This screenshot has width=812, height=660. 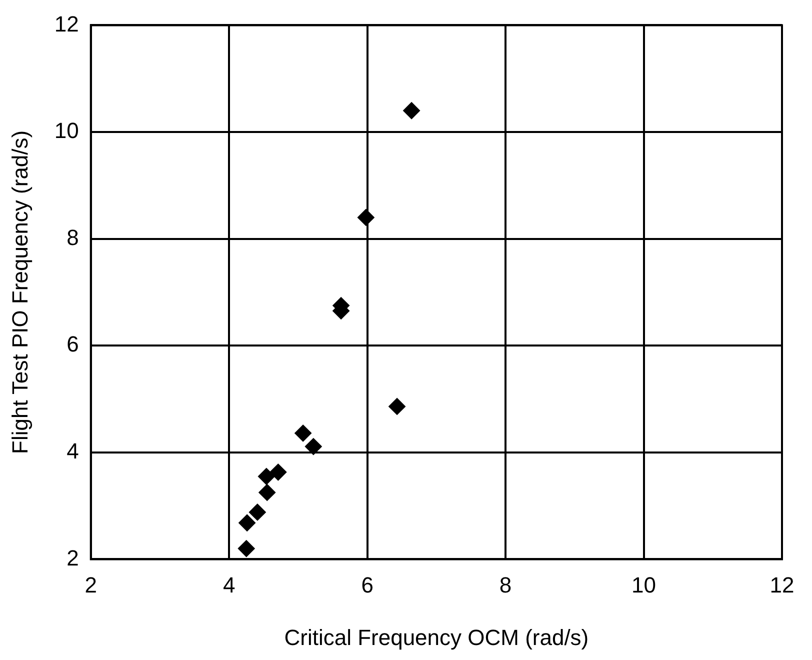 What do you see at coordinates (644, 585) in the screenshot?
I see `x-tick-label: 10` at bounding box center [644, 585].